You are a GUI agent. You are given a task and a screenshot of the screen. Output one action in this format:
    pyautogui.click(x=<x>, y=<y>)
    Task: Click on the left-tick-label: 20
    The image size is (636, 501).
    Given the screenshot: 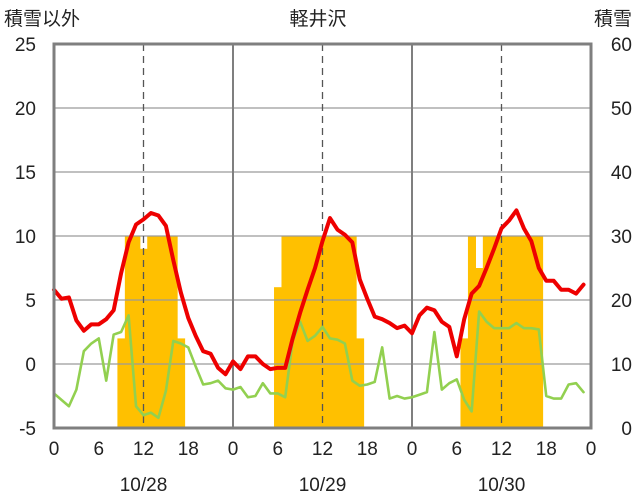 What is the action you would take?
    pyautogui.click(x=25, y=109)
    